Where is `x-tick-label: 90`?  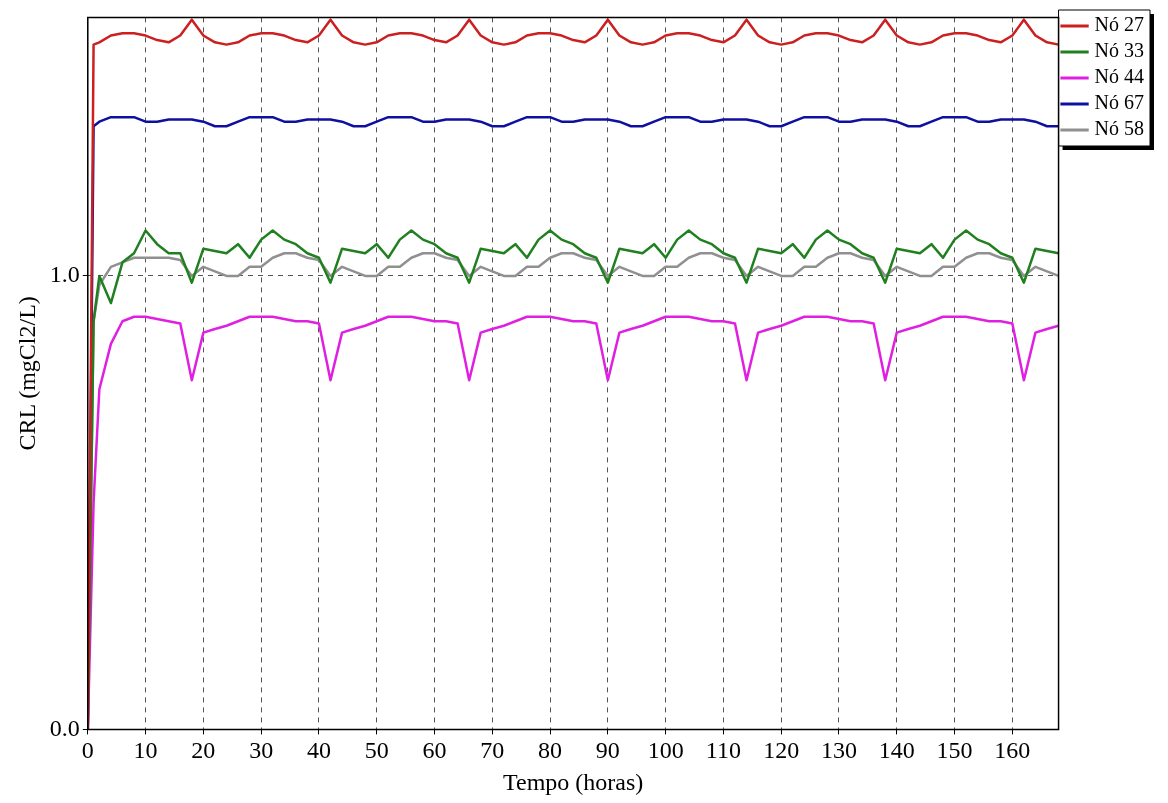
x-tick-label: 90 is located at coordinates (607, 750).